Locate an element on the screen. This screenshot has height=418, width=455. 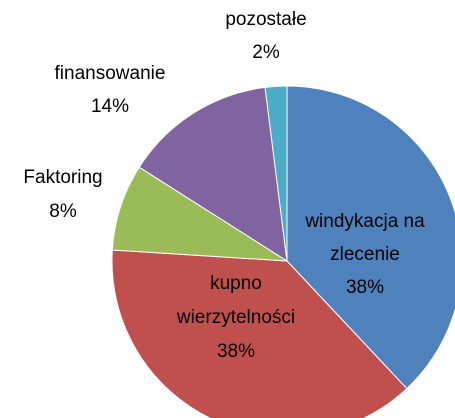
slice-label: Faktoring is located at coordinates (62, 177).